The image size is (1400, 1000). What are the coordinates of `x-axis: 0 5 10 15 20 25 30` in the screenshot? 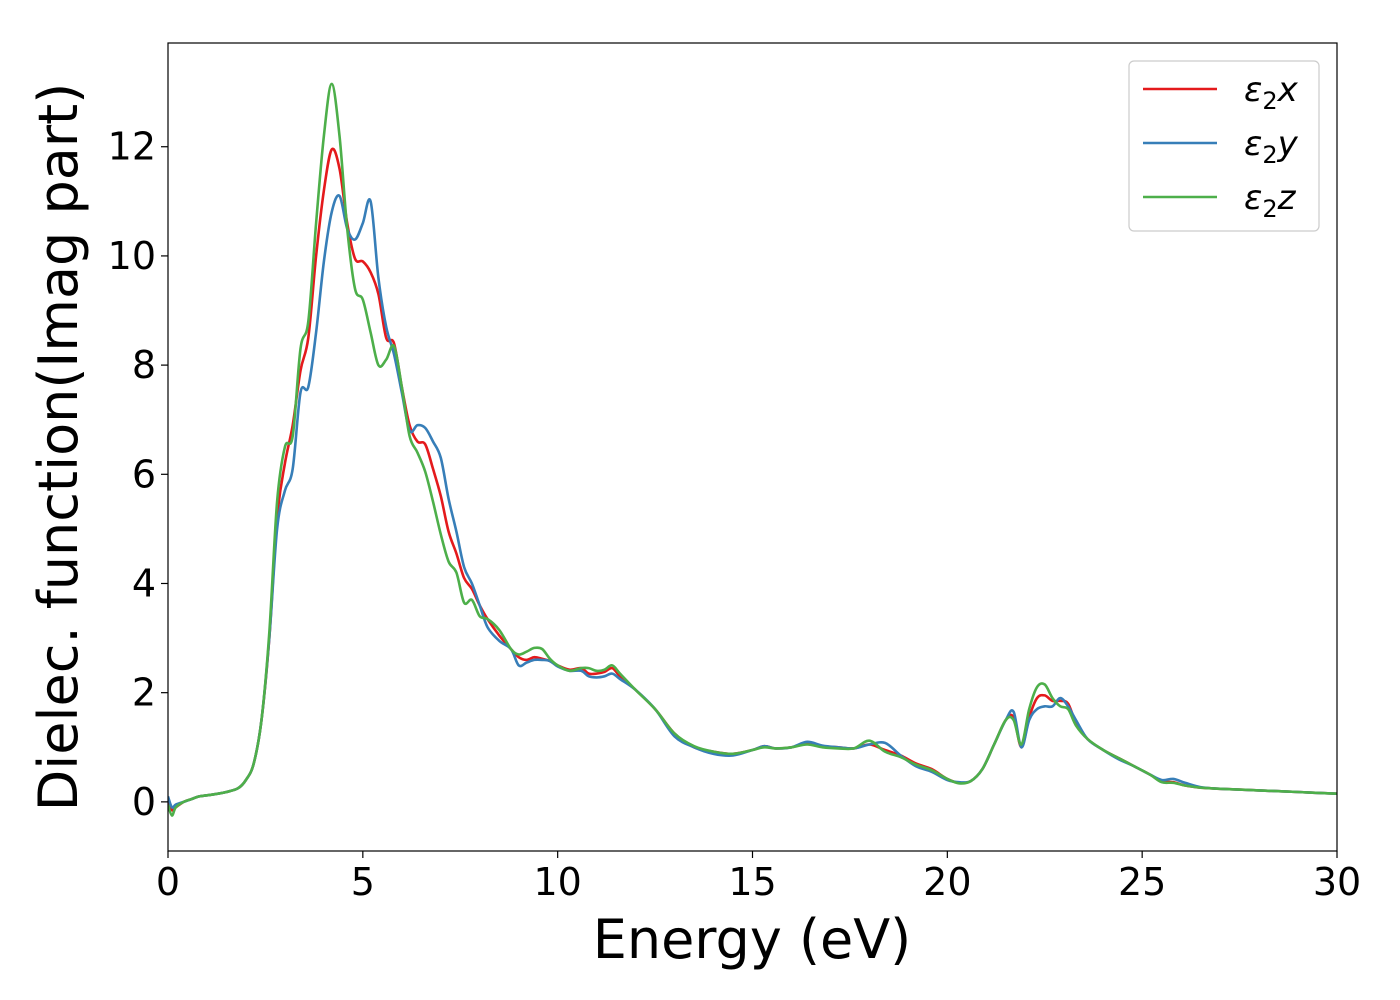 It's located at (758, 877).